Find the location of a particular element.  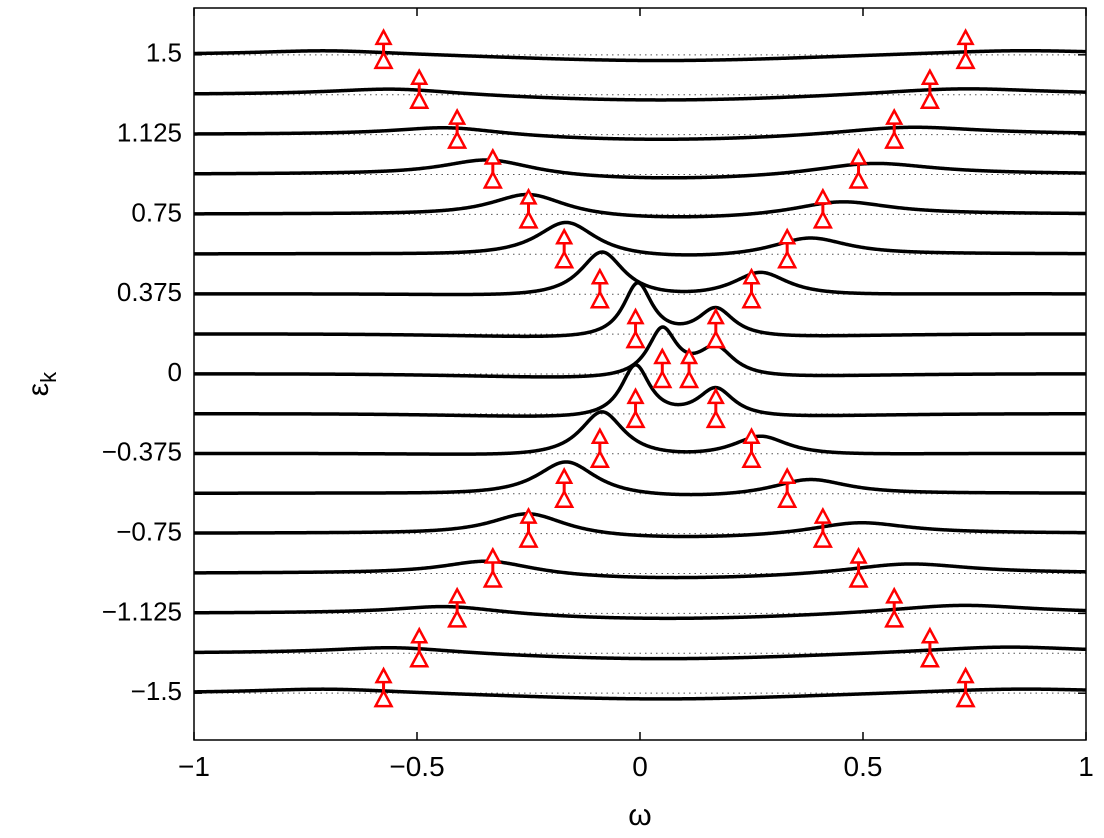

marker-right-15-upper-triangle is located at coordinates (929, 635).